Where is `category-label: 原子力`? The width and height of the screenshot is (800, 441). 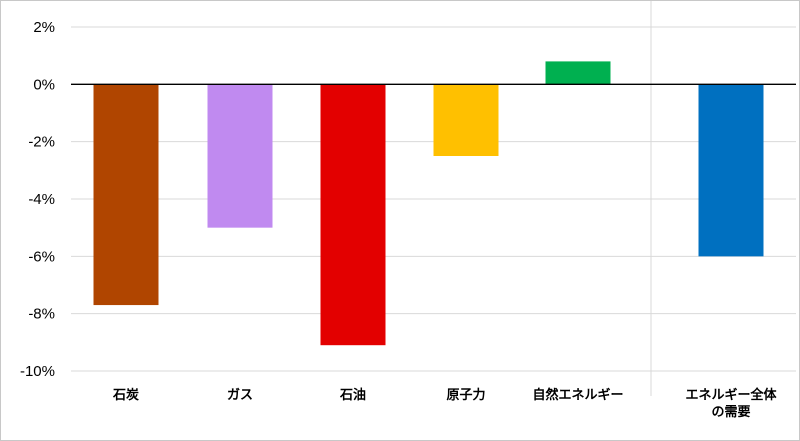
category-label: 原子力 is located at coordinates (465, 395).